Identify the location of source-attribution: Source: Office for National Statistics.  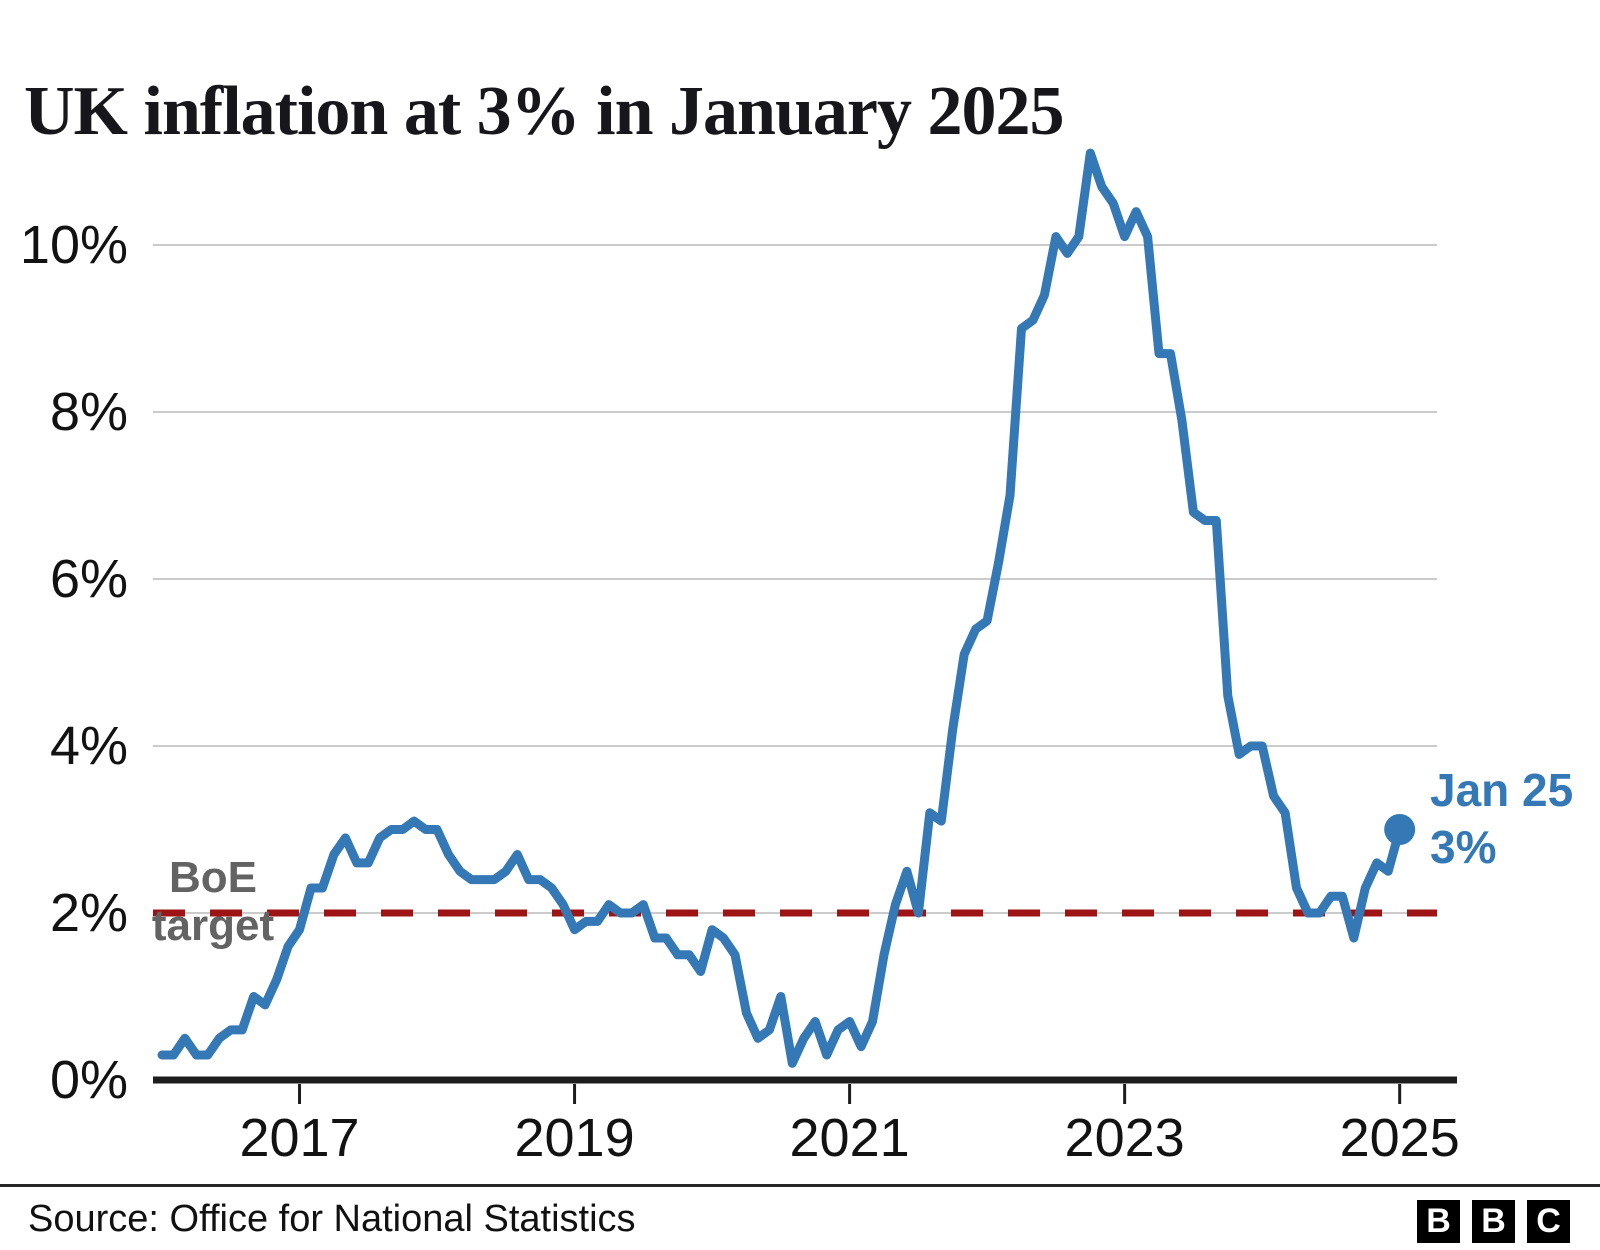
(332, 1219).